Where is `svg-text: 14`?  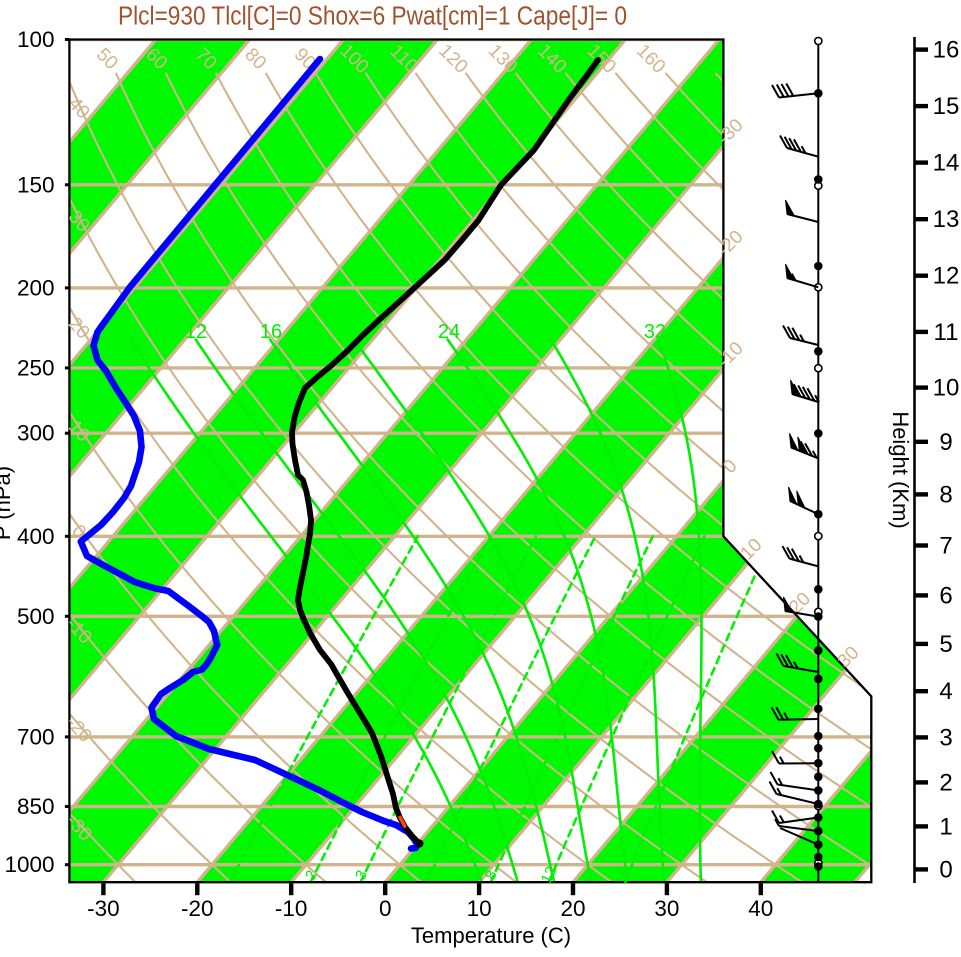
svg-text: 14 is located at coordinates (946, 163).